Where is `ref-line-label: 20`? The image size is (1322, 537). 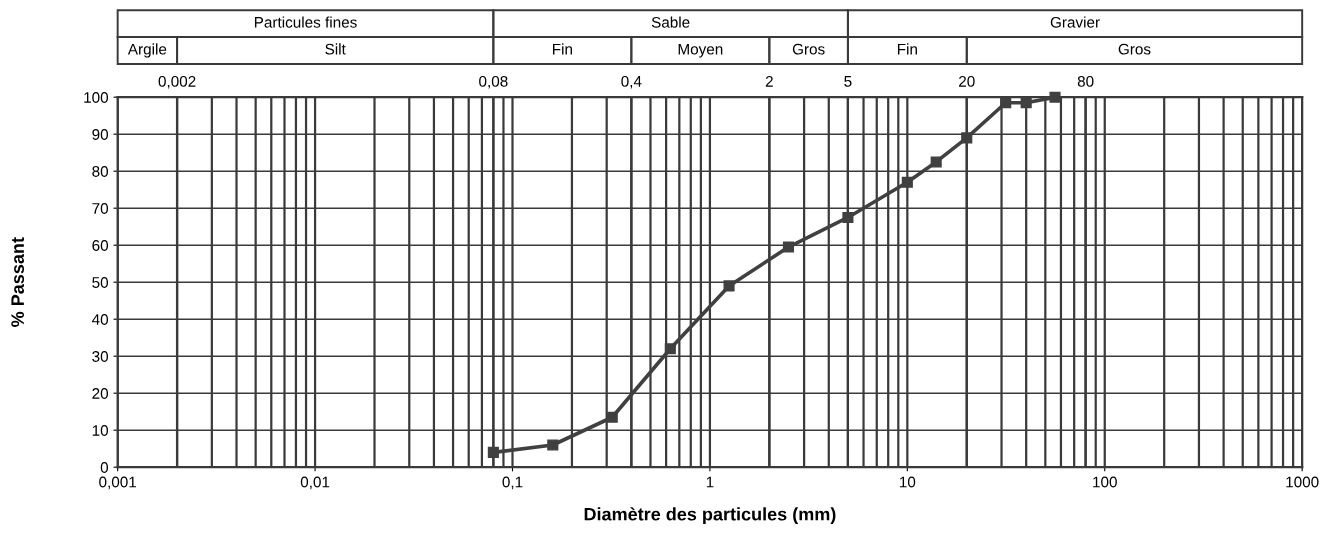
ref-line-label: 20 is located at coordinates (967, 81).